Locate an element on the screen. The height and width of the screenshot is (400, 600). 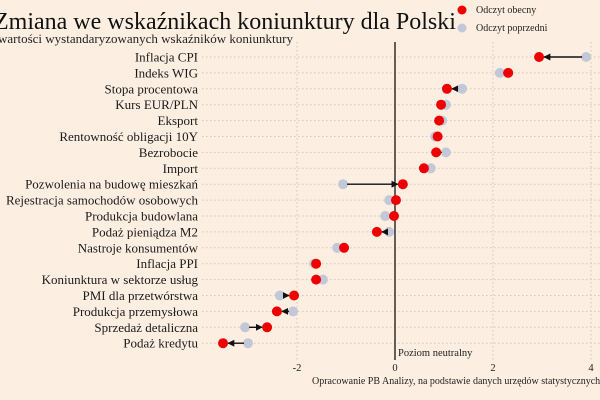
category-label: Stopa procentowa is located at coordinates (151, 88).